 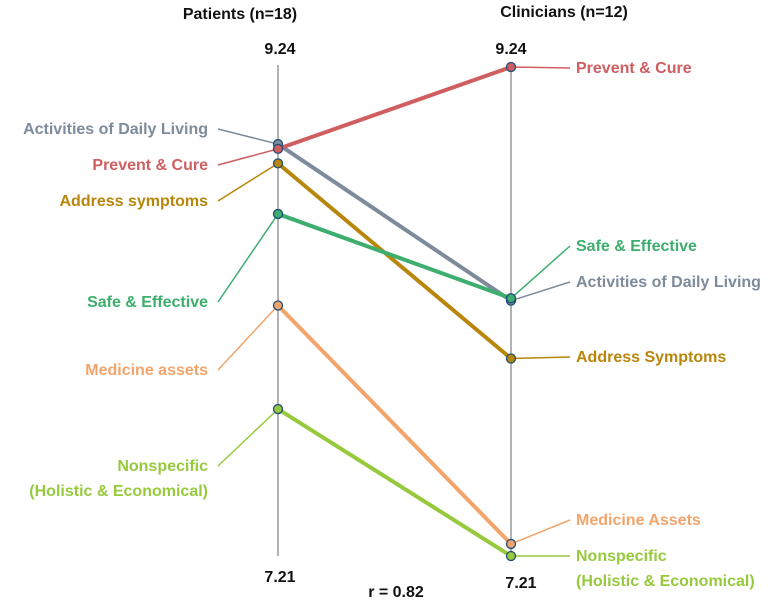 I want to click on left-series-label: Prevent & Cure, so click(x=150, y=165).